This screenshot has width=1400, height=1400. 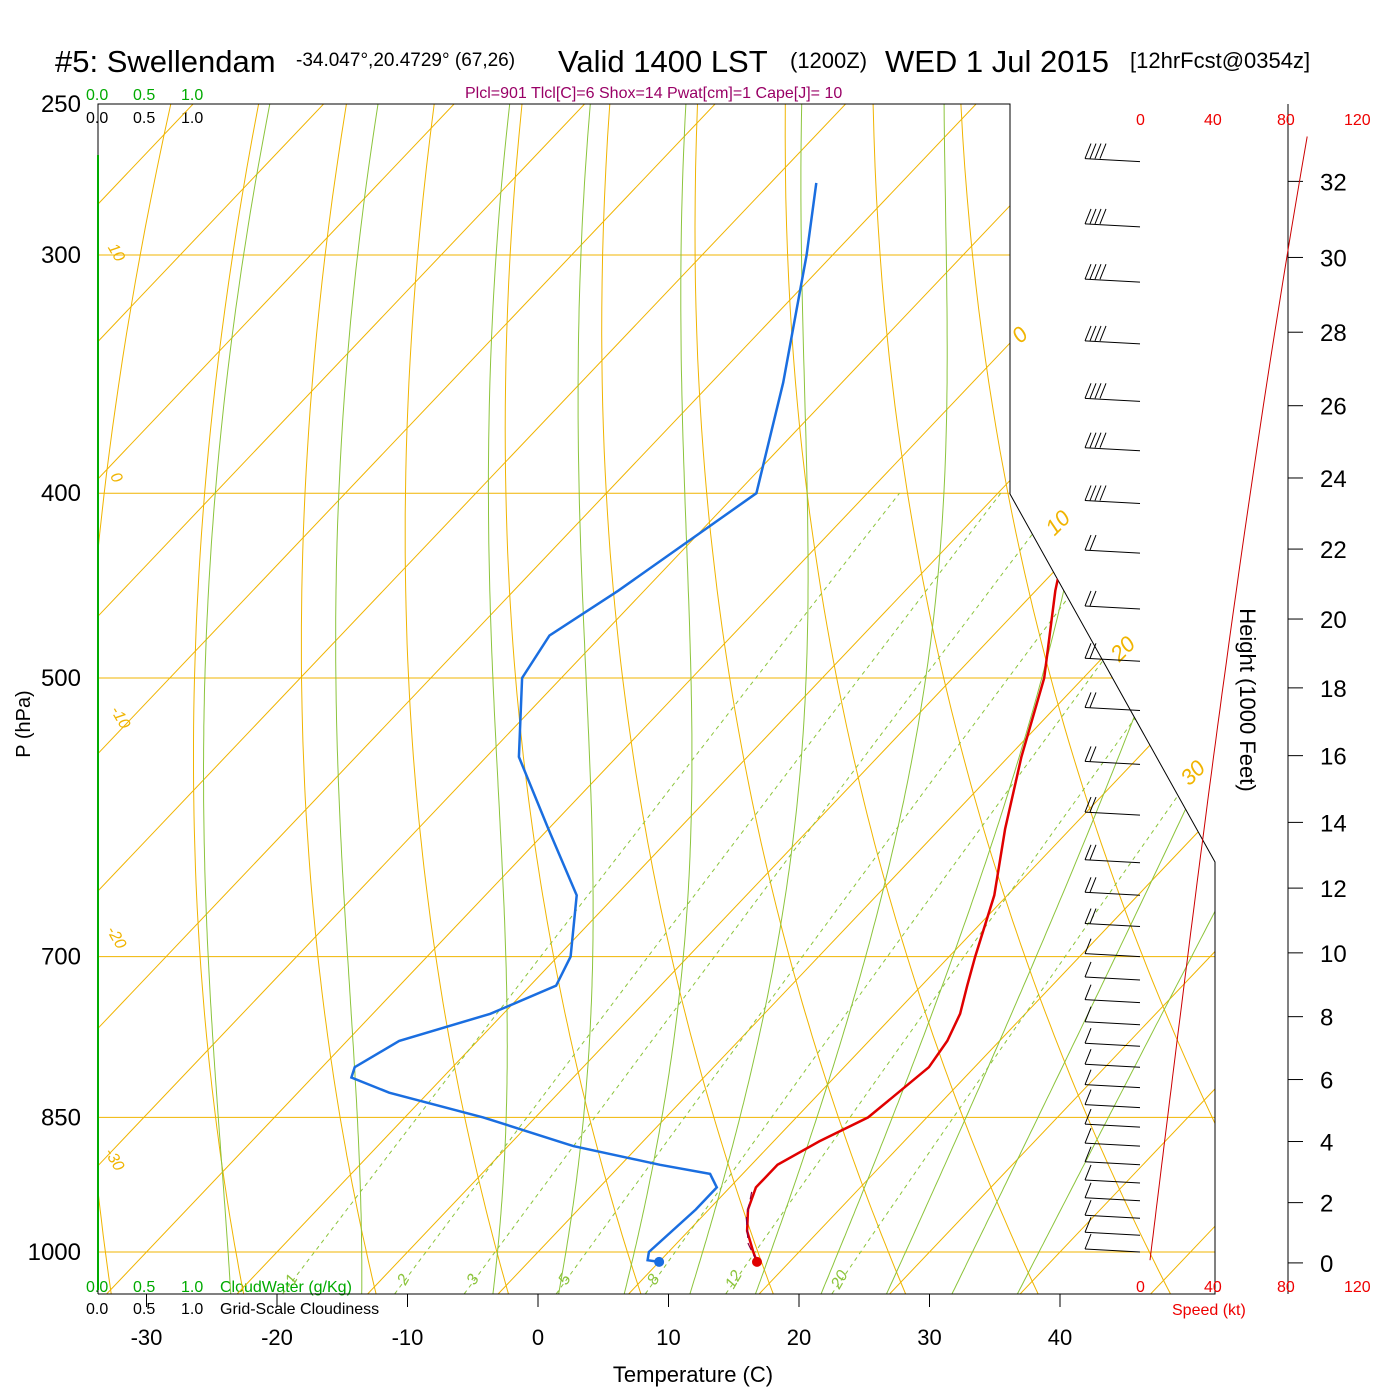 I want to click on x-tick-label: 40, so click(x=1060, y=1337).